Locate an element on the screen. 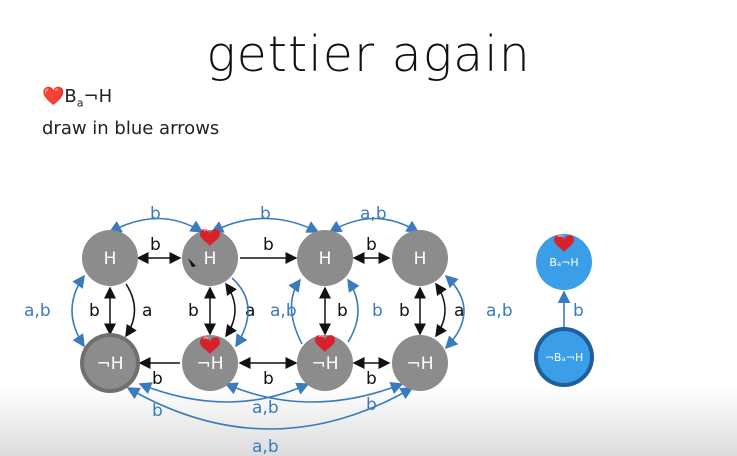 Image resolution: width=737 pixels, height=456 pixels. edge-label-black-top-1: b is located at coordinates (155, 245).